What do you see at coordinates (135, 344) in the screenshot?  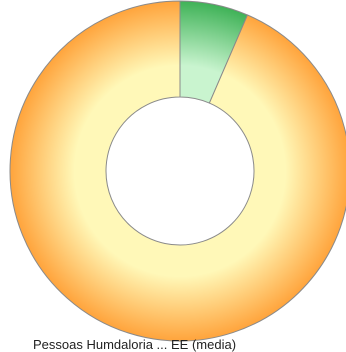 I see `chart-caption: Pessoas Humdaloria ... EE (media)` at bounding box center [135, 344].